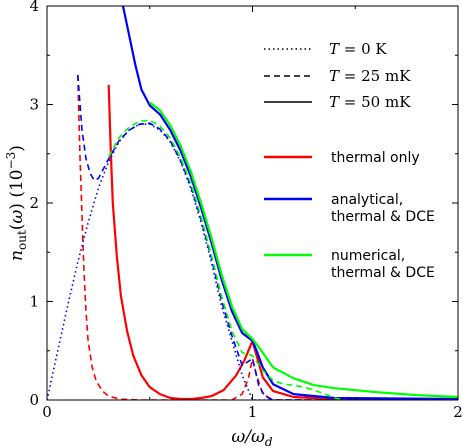 The image size is (463, 448). I want to click on legend-label-analytical-2: thermal & DCE, so click(383, 217).